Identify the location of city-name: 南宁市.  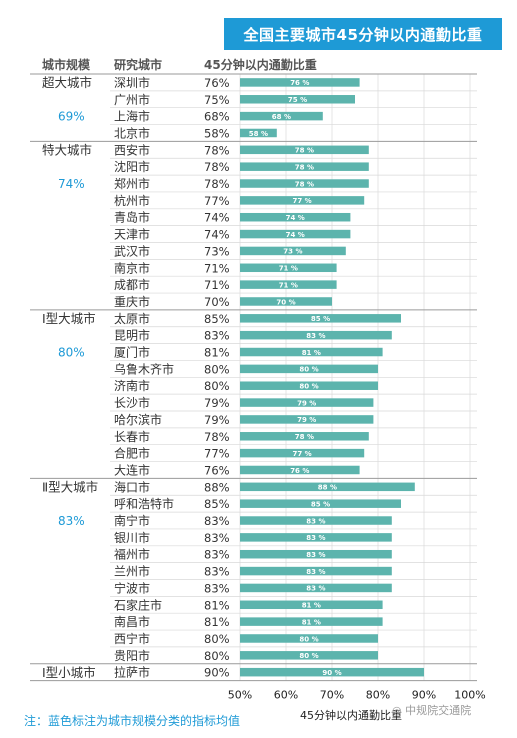
(132, 520).